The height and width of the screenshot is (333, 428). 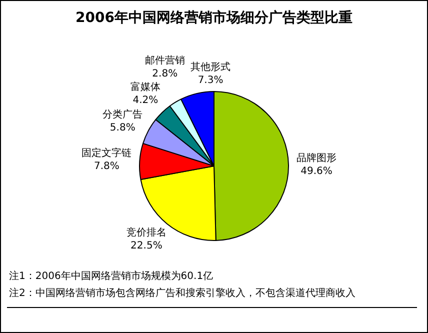 I want to click on data-label: 5.8%, so click(x=123, y=128).